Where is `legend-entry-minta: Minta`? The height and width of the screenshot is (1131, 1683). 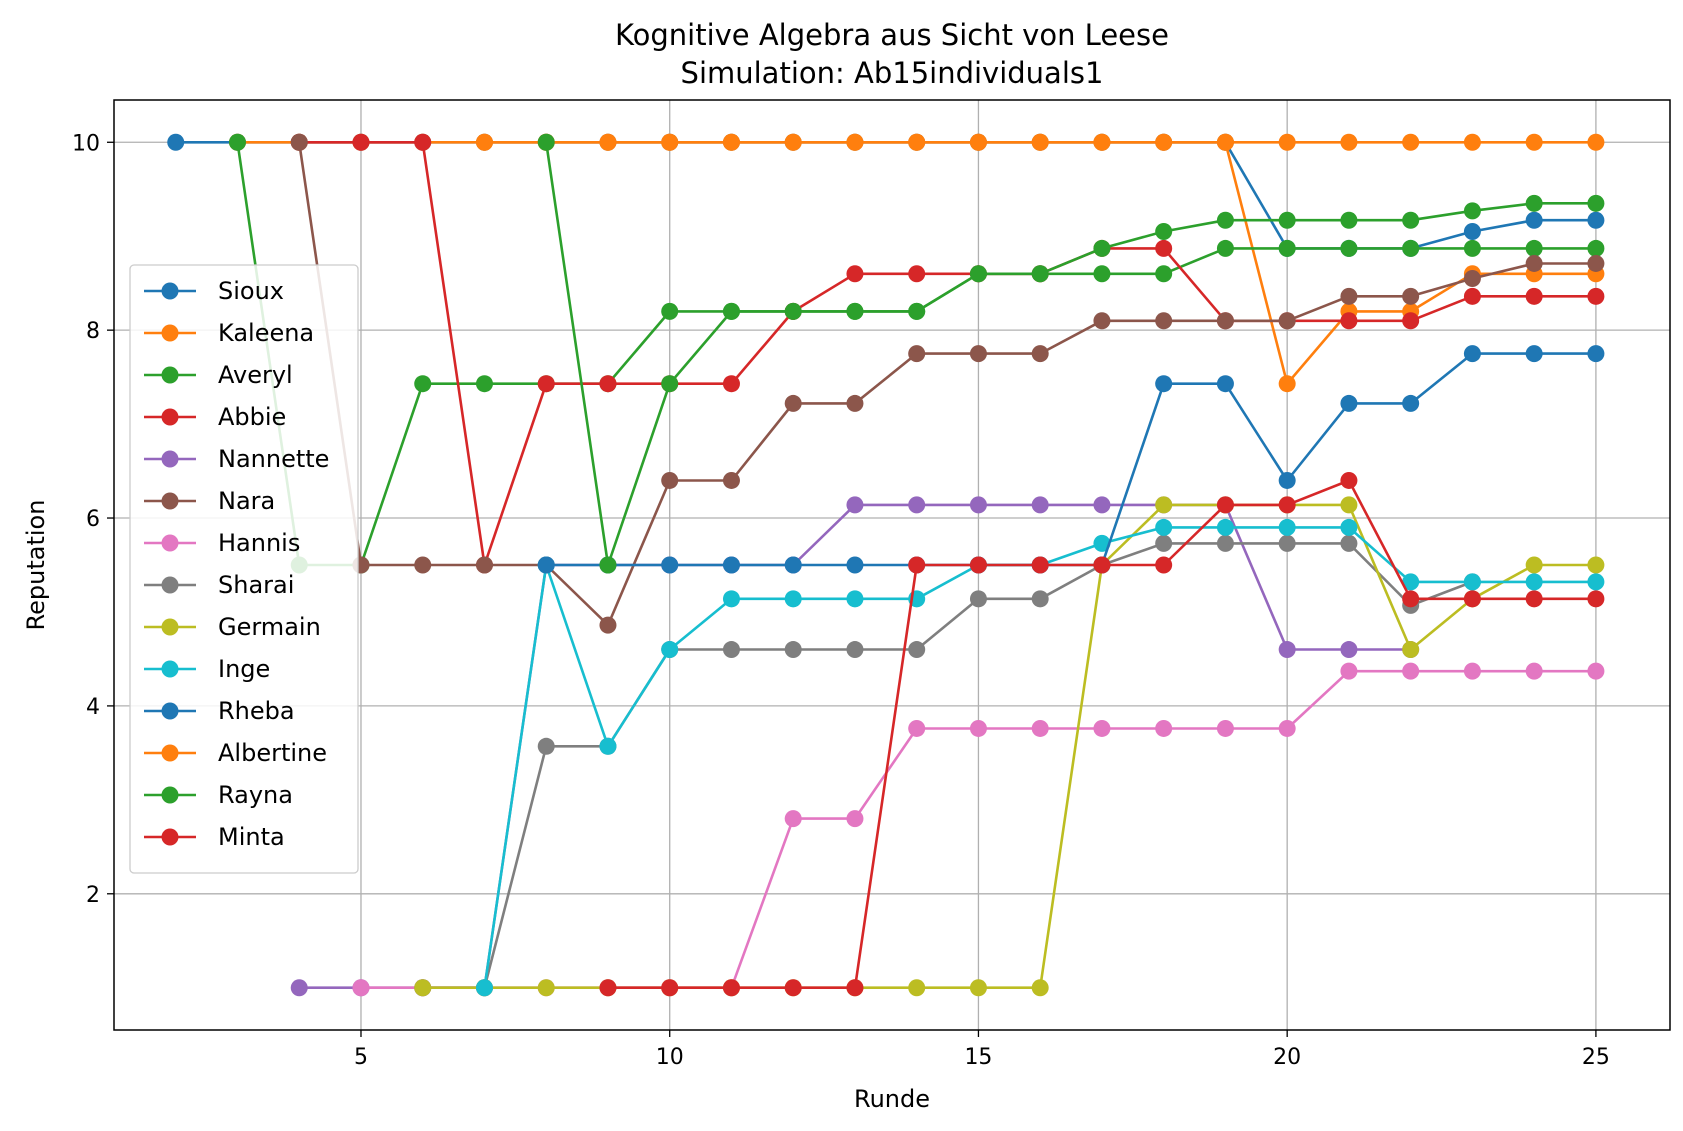
legend-entry-minta: Minta is located at coordinates (214, 837).